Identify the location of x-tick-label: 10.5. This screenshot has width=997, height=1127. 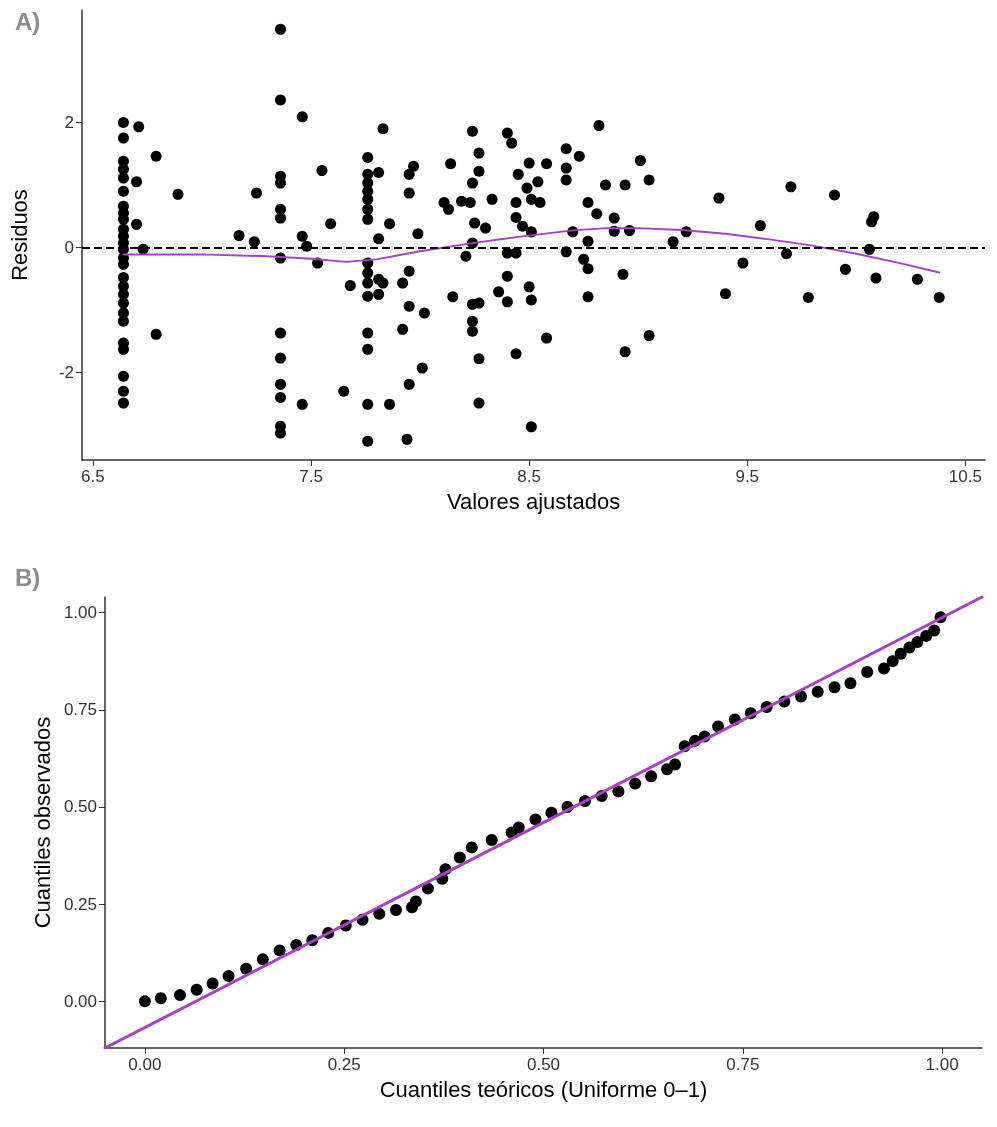
(965, 476).